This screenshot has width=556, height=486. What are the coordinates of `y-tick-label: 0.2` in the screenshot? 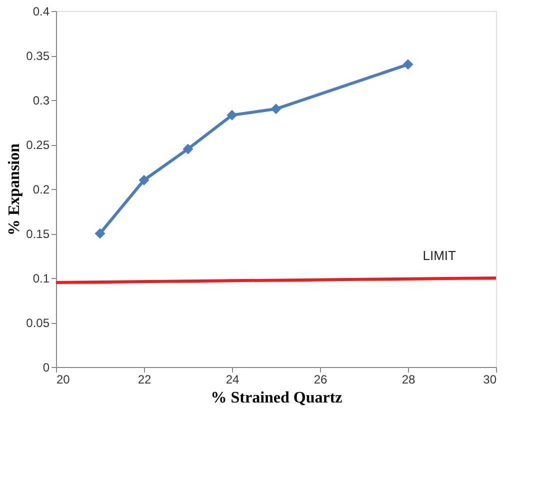 It's located at (41, 189).